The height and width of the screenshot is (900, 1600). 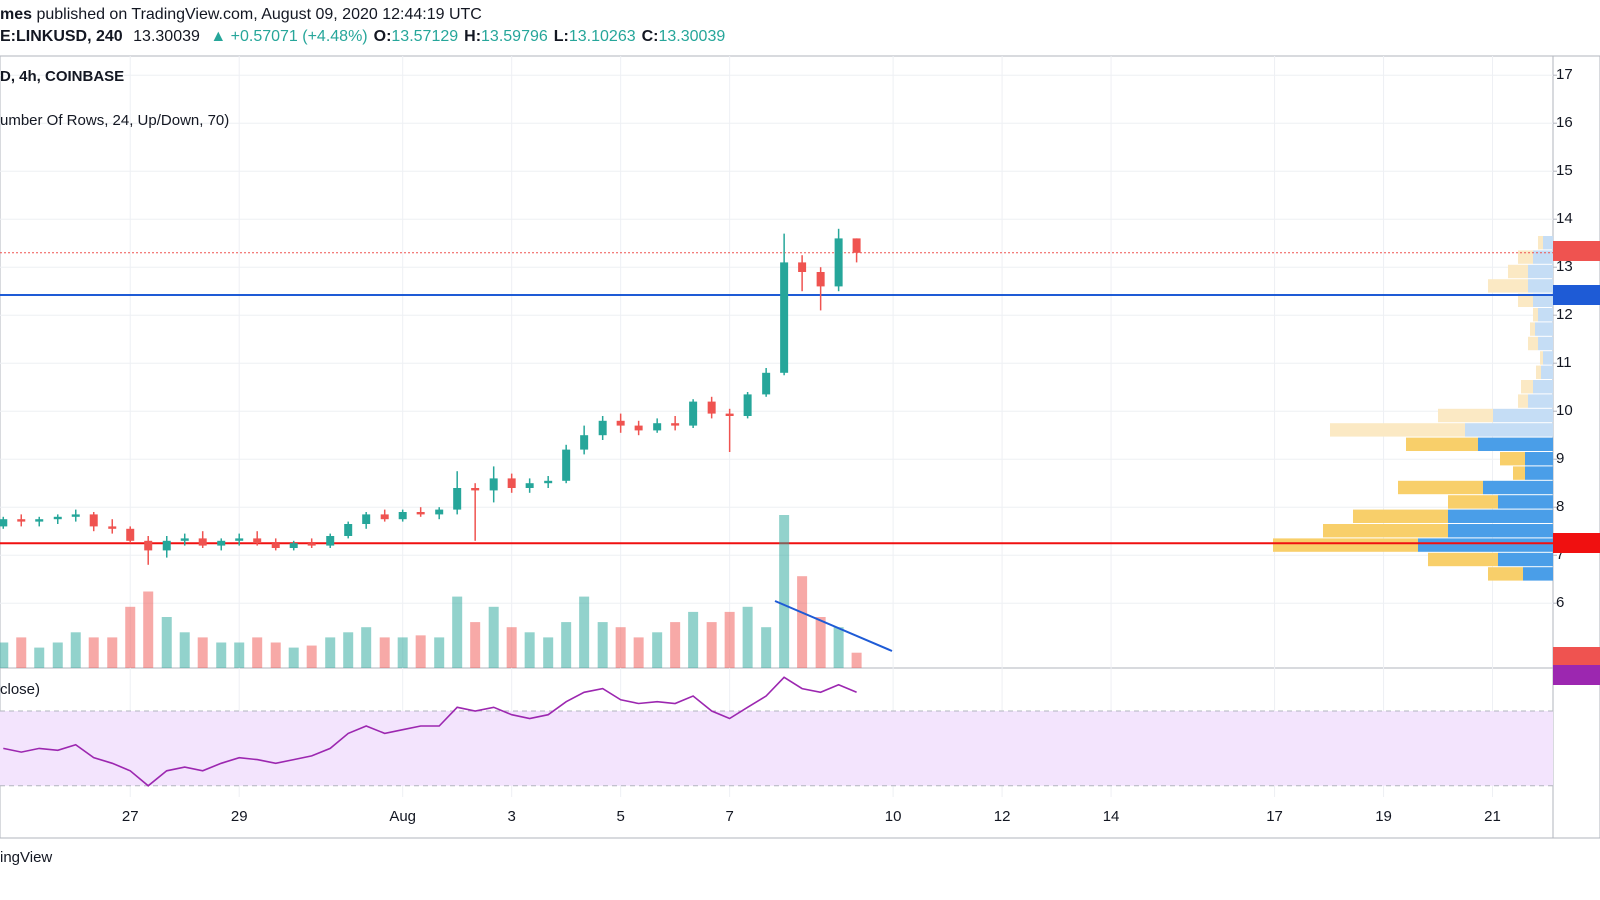 I want to click on ohlc-value: 13.10263, so click(x=602, y=36).